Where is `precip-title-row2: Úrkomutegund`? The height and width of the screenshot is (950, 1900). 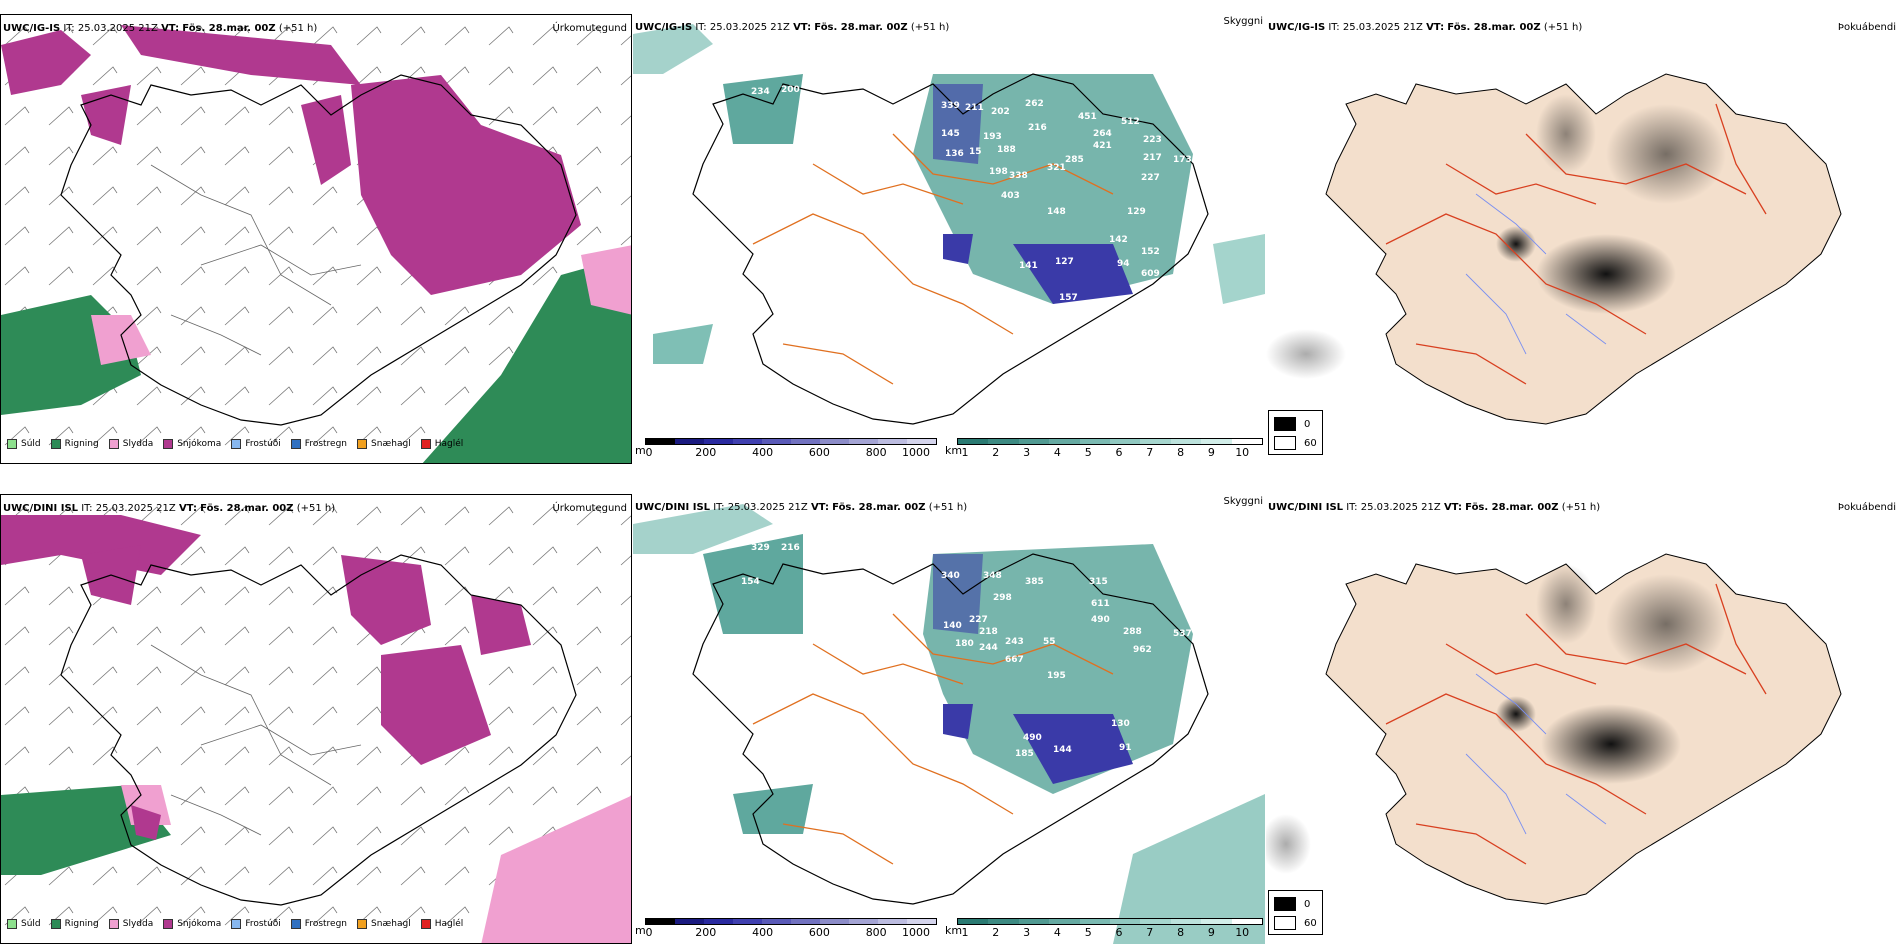
precip-title-row2: Úrkomutegund is located at coordinates (589, 508).